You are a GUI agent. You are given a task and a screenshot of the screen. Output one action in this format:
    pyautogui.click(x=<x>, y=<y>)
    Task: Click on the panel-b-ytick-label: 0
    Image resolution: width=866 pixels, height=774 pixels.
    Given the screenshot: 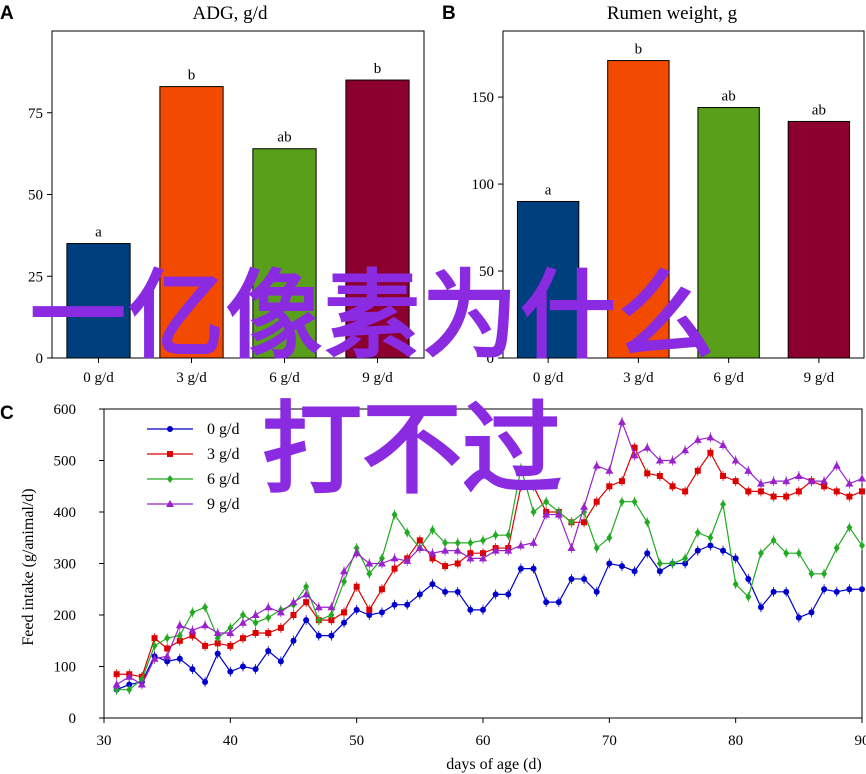 What is the action you would take?
    pyautogui.click(x=491, y=359)
    